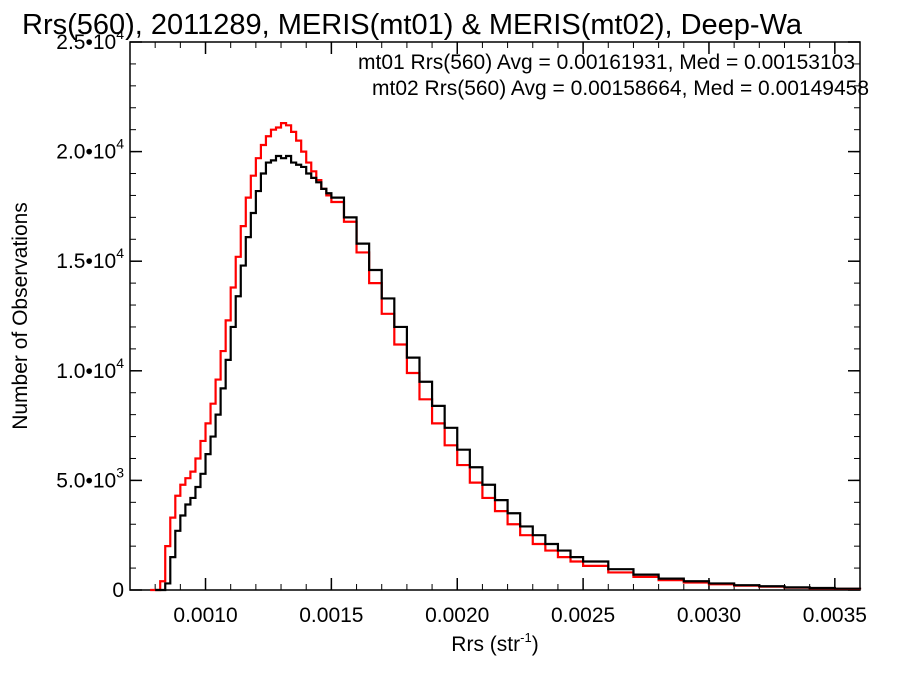 The image size is (900, 675). I want to click on y-tick-label: 2.0•104, so click(90, 150).